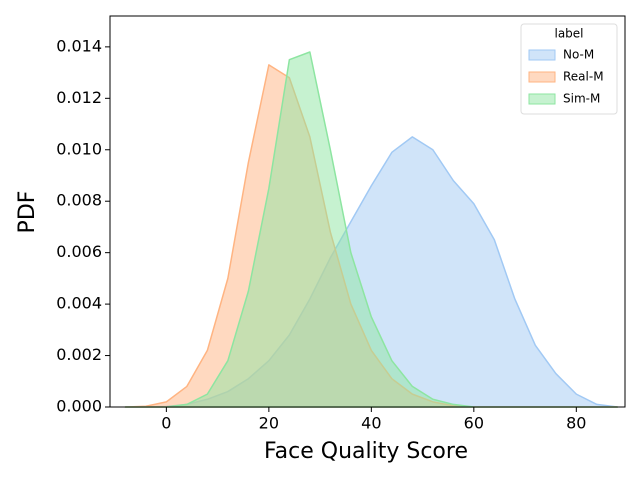 This screenshot has width=640, height=480. What do you see at coordinates (583, 77) in the screenshot?
I see `legend-label: Real-M` at bounding box center [583, 77].